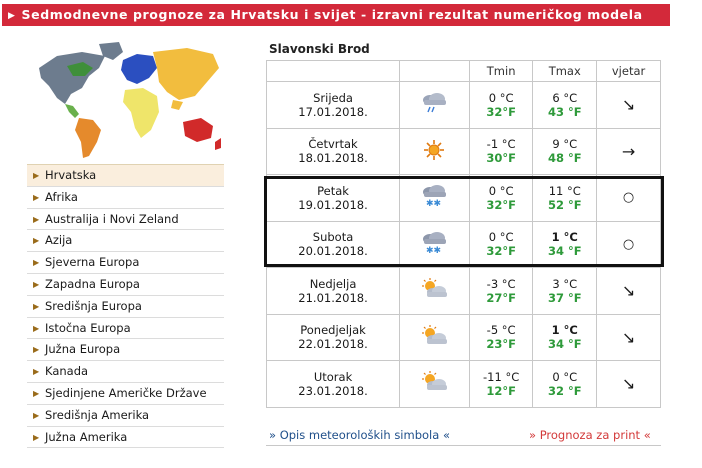  Describe the element at coordinates (564, 111) in the screenshot. I see `tmax-fahrenheit: 43 °F` at that location.